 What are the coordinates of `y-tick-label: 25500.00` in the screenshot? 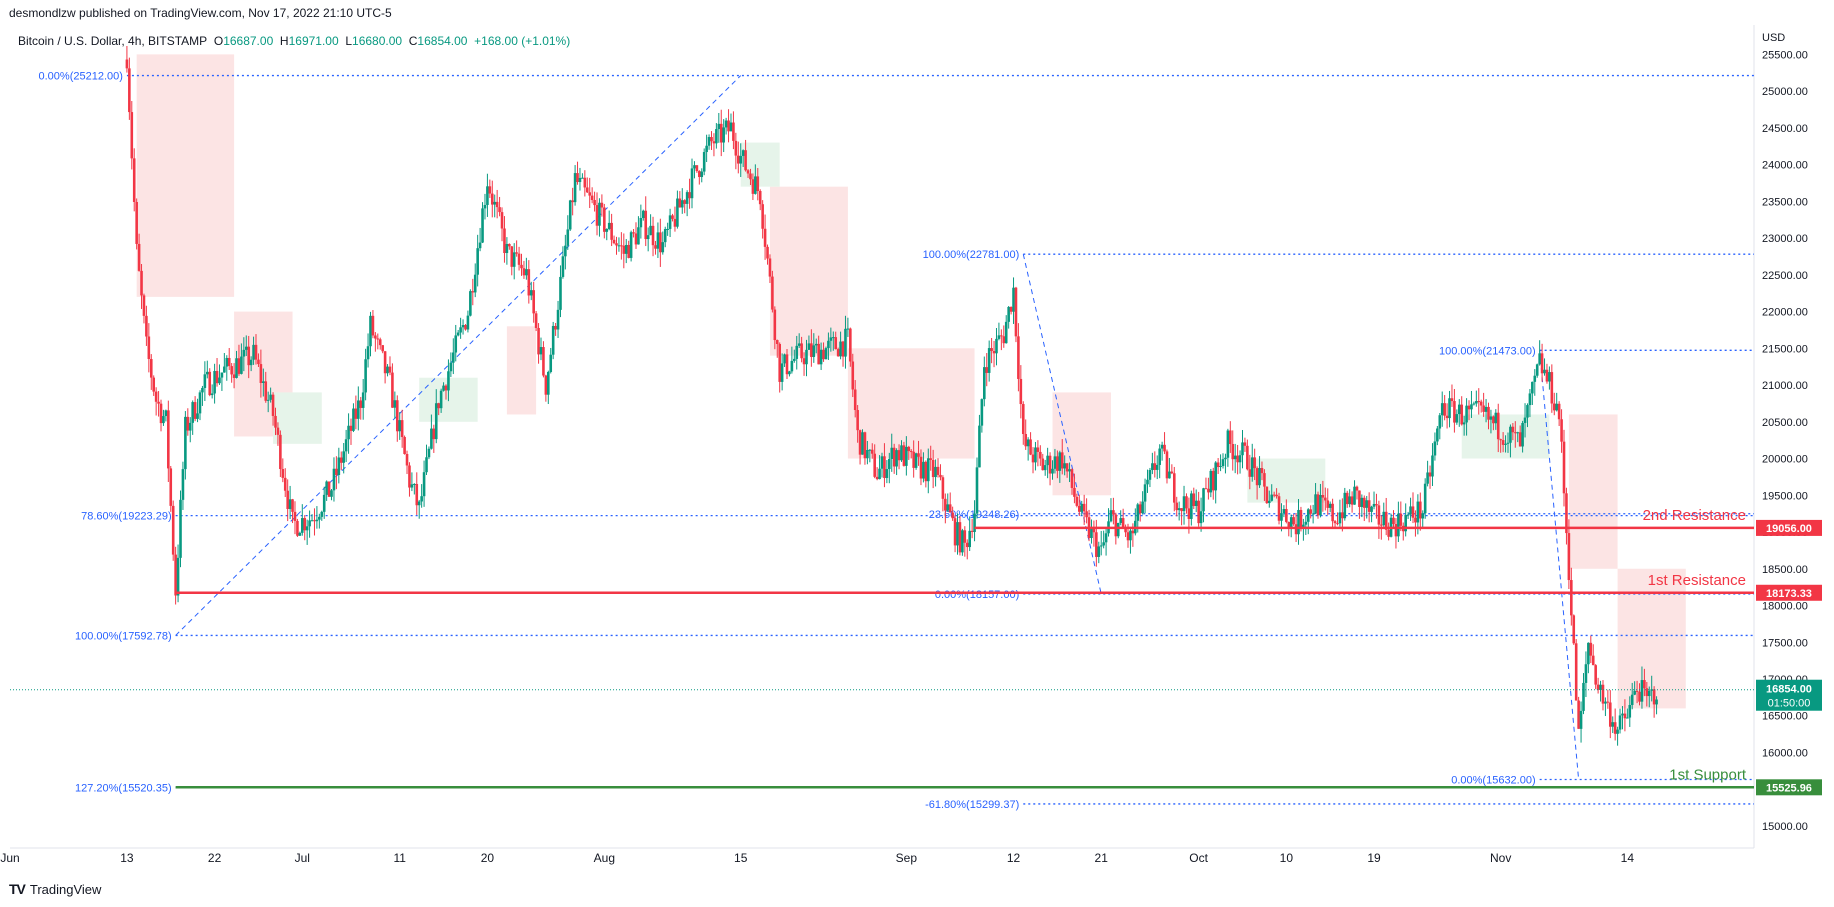 It's located at (1785, 55).